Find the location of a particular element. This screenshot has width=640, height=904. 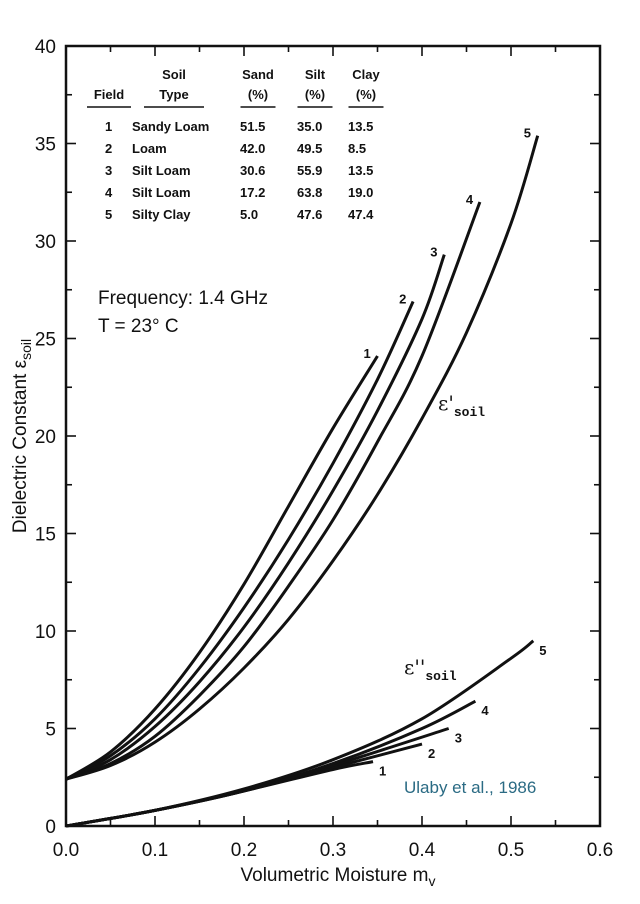

curve-label-real-1: 1 is located at coordinates (367, 353).